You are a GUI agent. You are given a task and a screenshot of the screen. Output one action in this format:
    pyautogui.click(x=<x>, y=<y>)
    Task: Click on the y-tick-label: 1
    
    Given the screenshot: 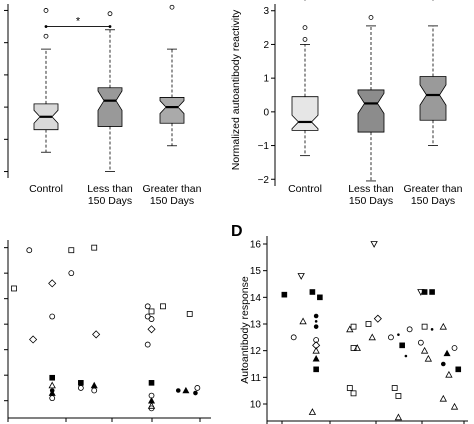 What is the action you would take?
    pyautogui.click(x=266, y=79)
    